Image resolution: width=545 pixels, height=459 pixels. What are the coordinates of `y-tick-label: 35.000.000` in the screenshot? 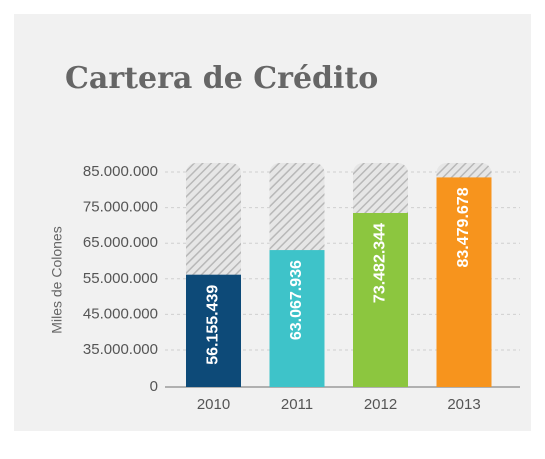 It's located at (120, 349).